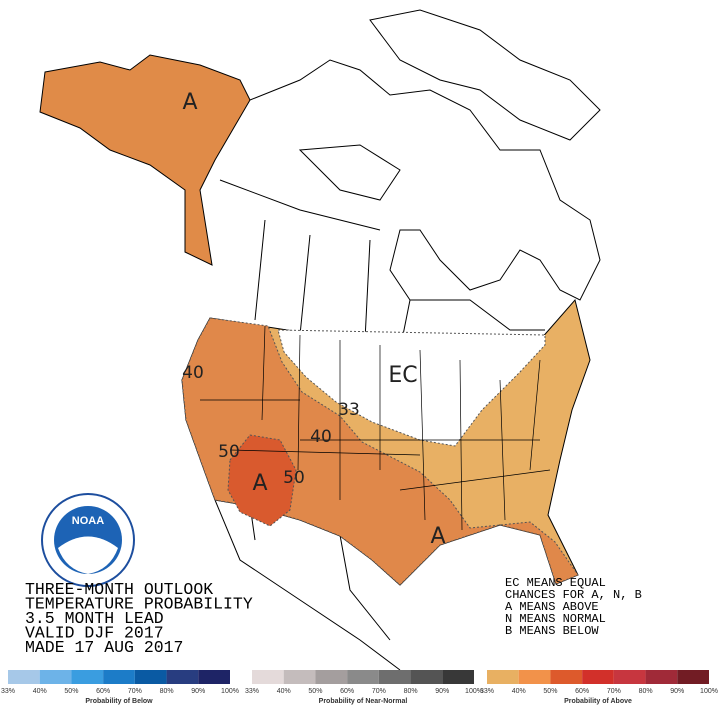 Image resolution: width=719 pixels, height=707 pixels. Describe the element at coordinates (363, 701) in the screenshot. I see `scale-title: Probability of Near-Normal` at that location.